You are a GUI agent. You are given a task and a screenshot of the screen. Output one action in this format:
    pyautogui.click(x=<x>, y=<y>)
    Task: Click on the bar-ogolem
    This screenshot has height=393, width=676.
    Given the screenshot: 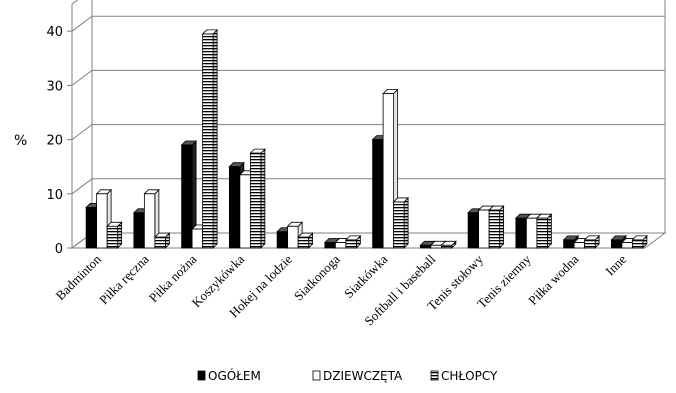 What is the action you would take?
    pyautogui.click(x=189, y=194)
    